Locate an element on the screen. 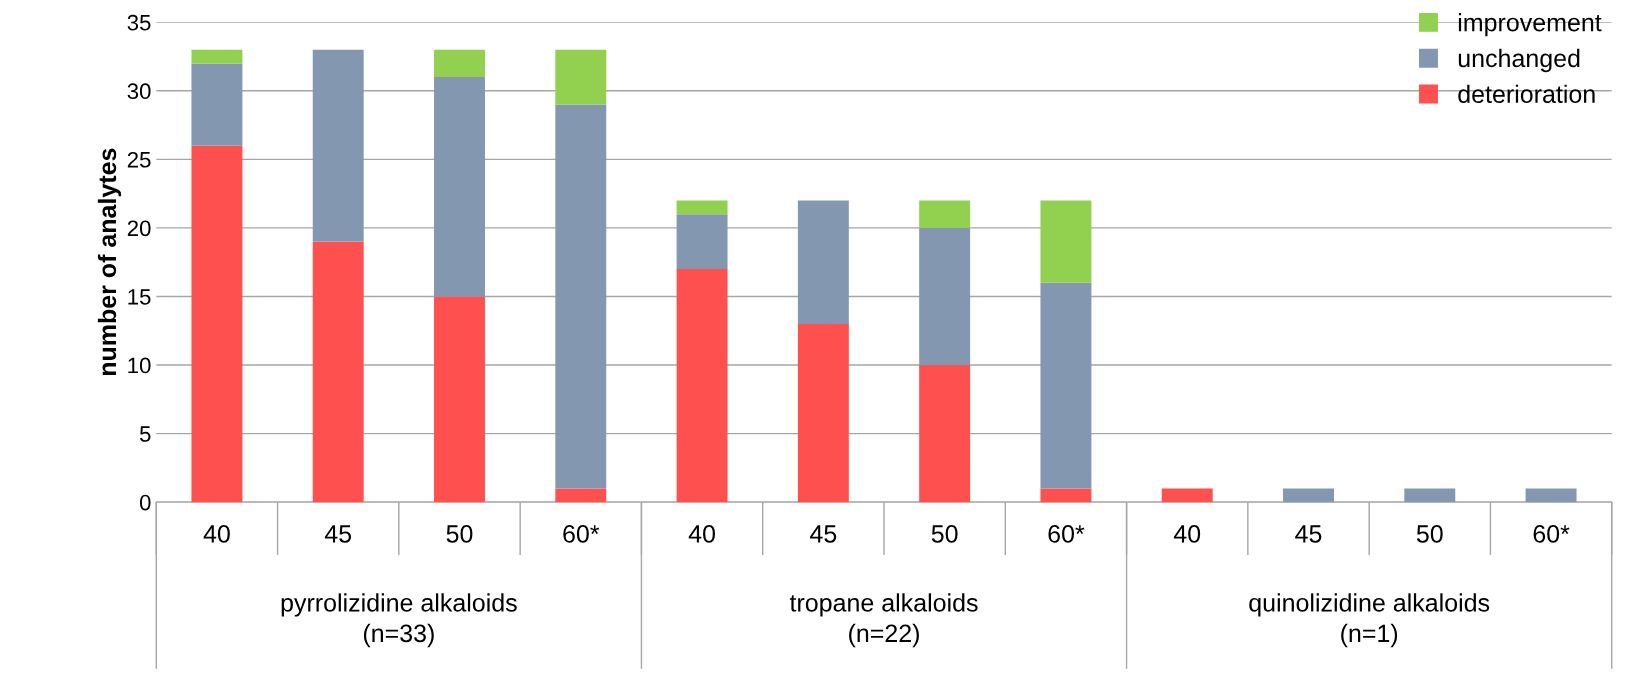  text: pyrrolizidine alkaloids (n=33) is located at coordinates (399, 620).